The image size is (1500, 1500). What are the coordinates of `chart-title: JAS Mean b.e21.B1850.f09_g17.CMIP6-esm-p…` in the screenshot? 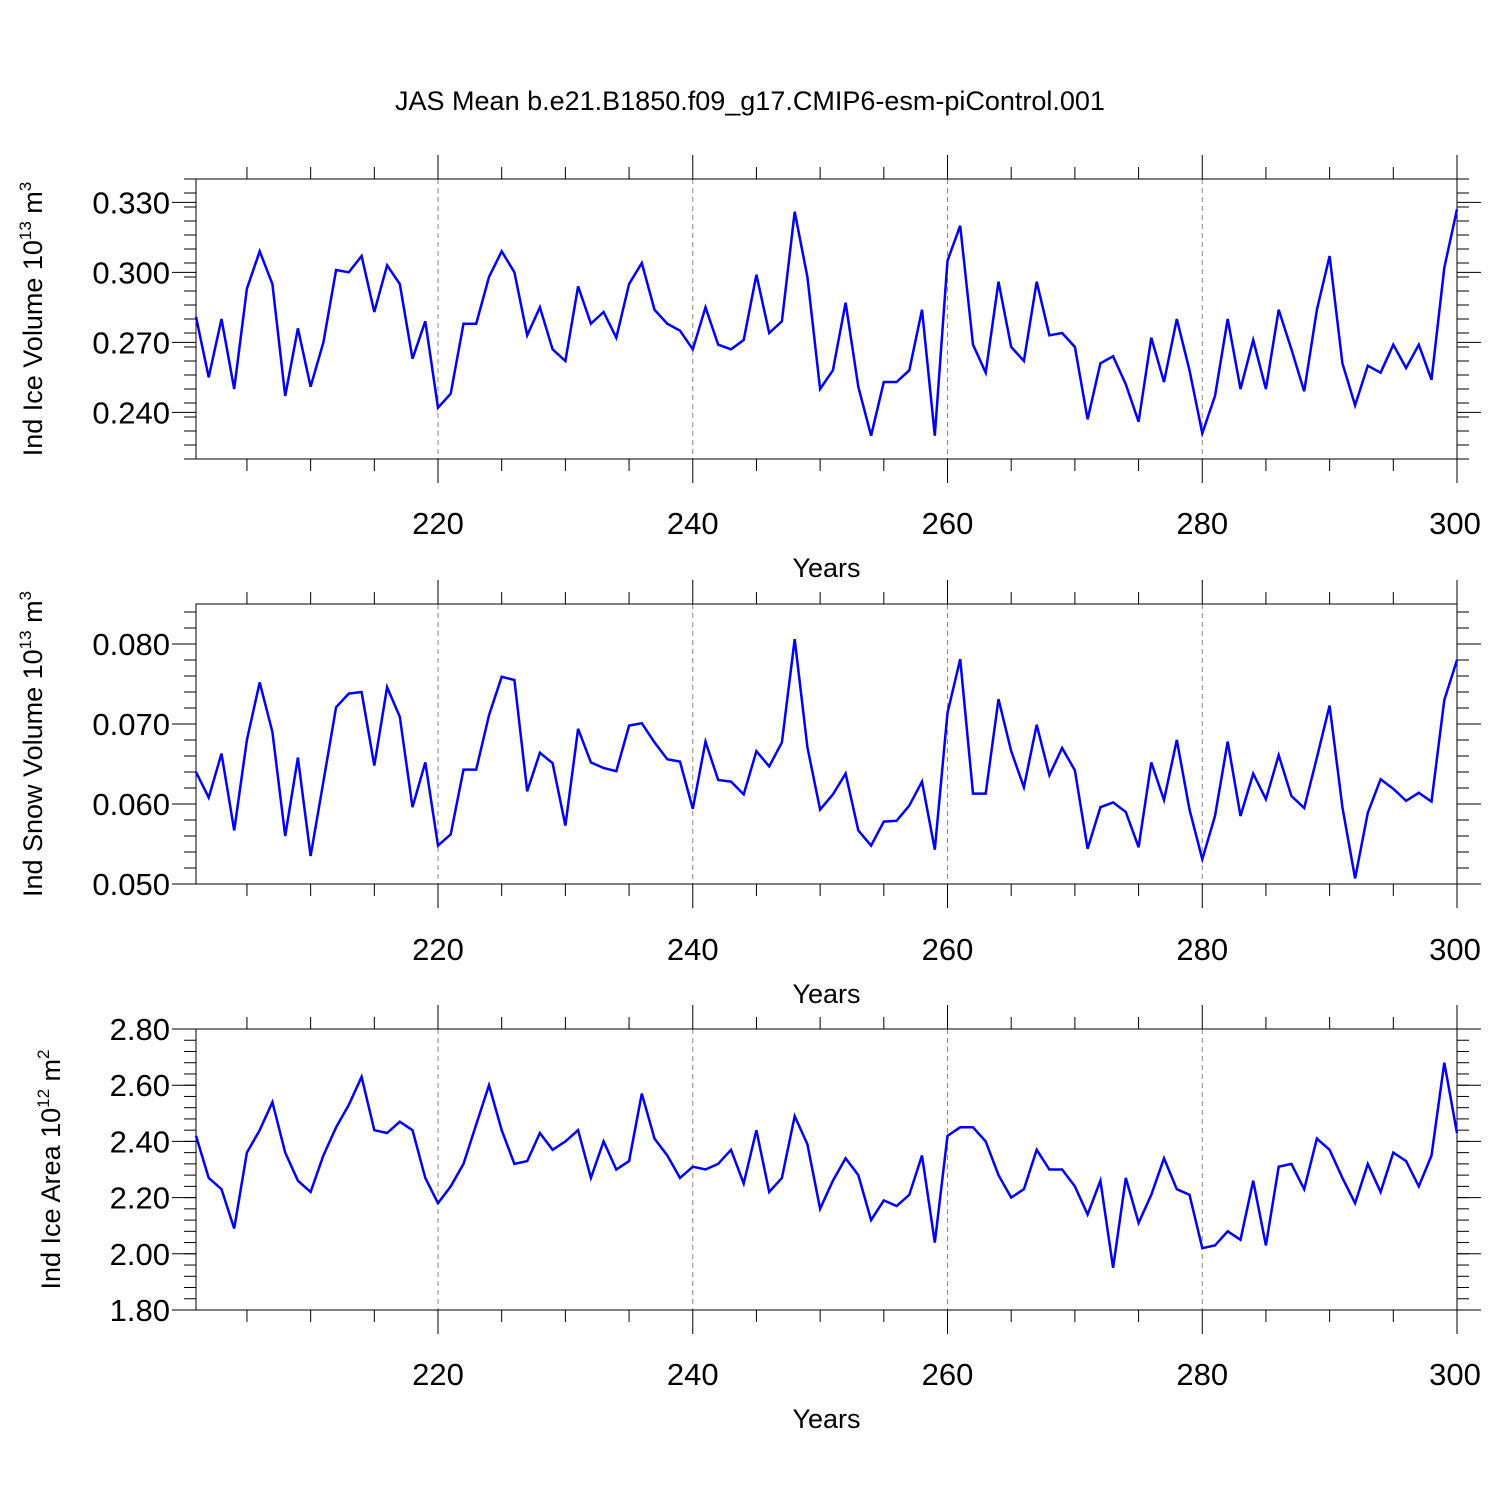 It's located at (750, 101).